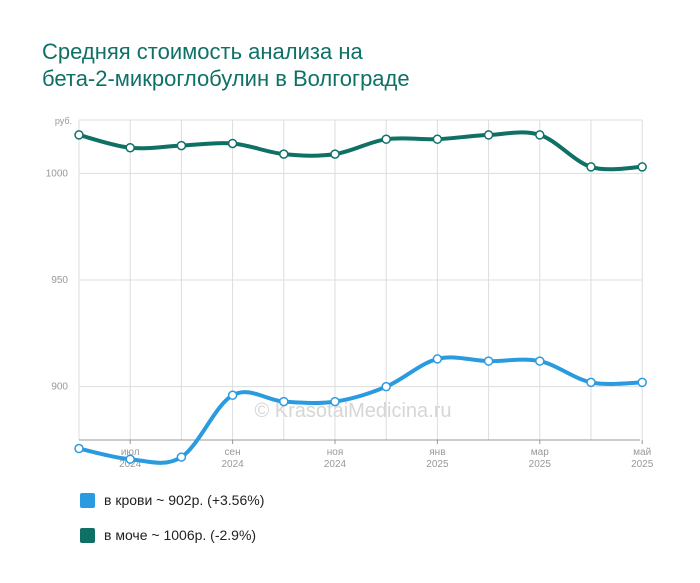  What do you see at coordinates (642, 452) in the screenshot?
I see `x-tick-label-month: май` at bounding box center [642, 452].